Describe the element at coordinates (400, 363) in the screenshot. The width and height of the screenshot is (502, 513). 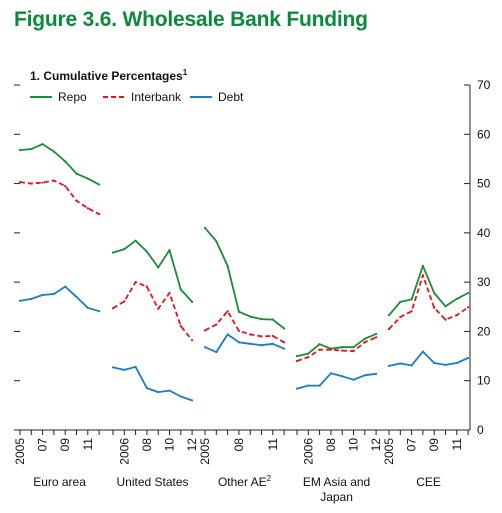
I see `point-cee-debt-2006` at that location.